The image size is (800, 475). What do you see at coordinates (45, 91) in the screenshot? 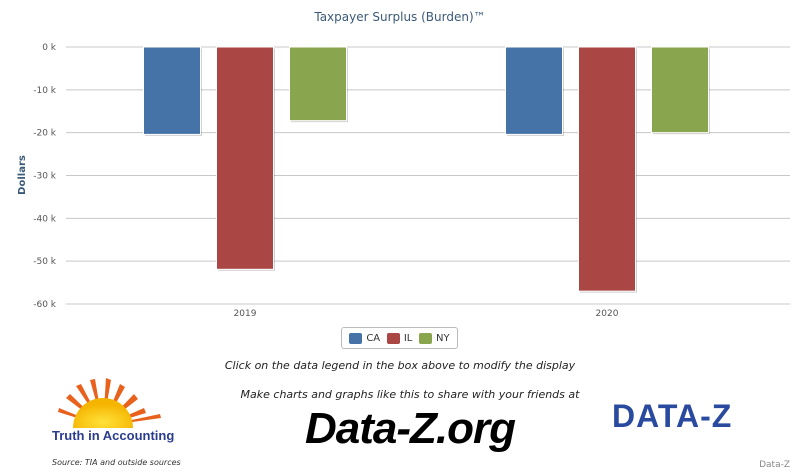
I see `y-tick-label: -10 k` at bounding box center [45, 91].